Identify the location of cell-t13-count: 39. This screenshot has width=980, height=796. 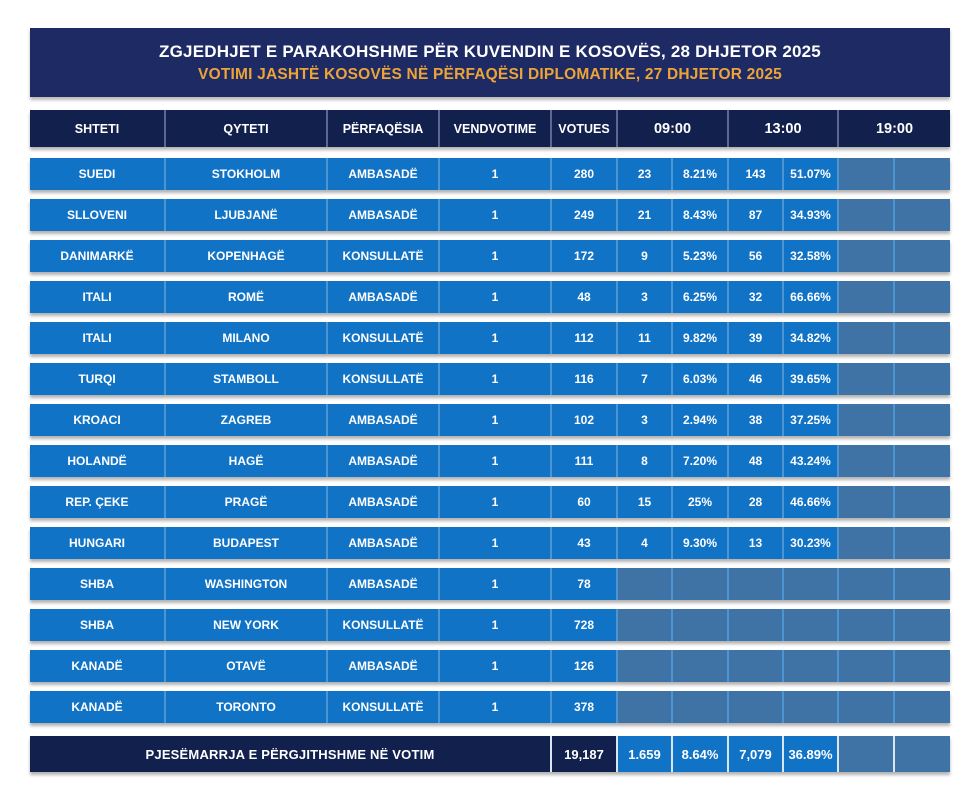
(755, 338).